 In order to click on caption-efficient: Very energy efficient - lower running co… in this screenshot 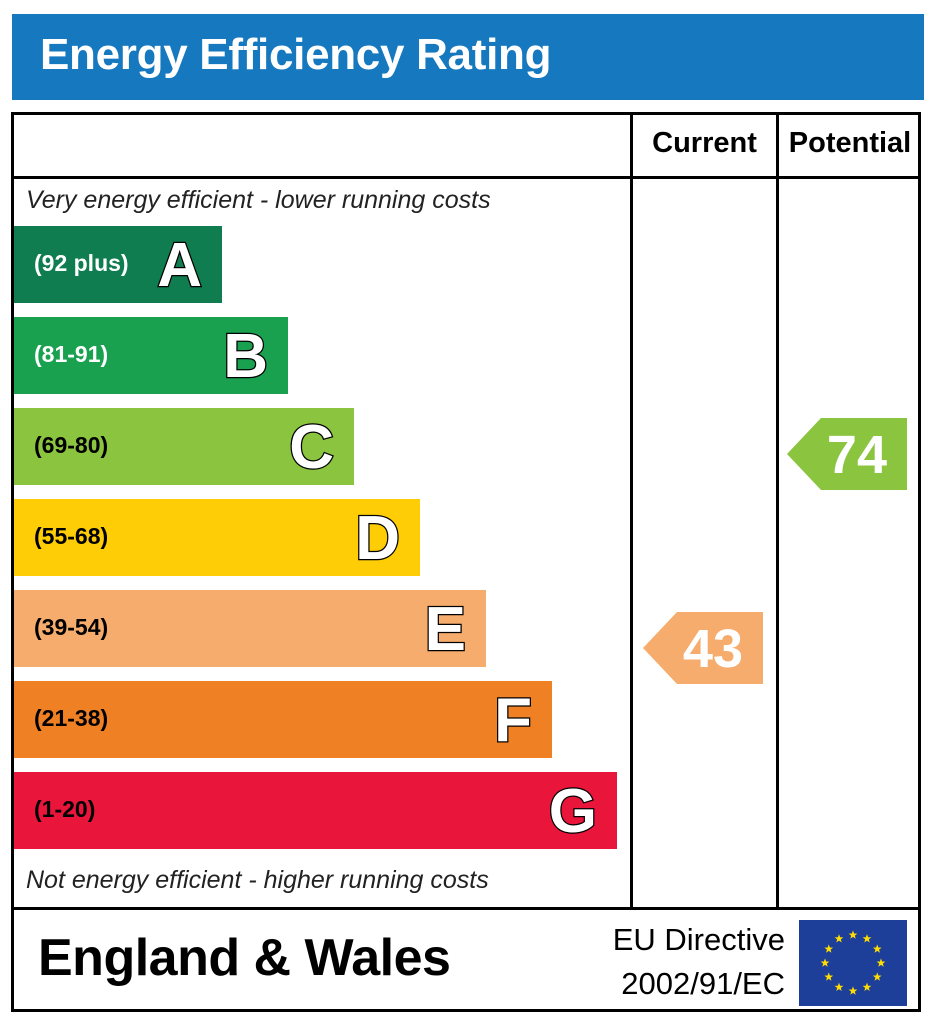, I will do `click(258, 200)`.